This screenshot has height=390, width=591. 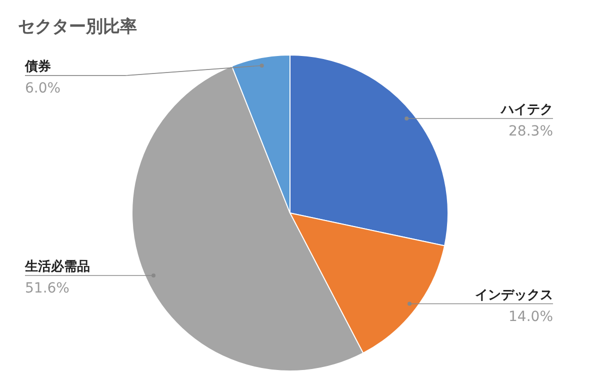 What do you see at coordinates (47, 288) in the screenshot?
I see `data-label: 51.6%` at bounding box center [47, 288].